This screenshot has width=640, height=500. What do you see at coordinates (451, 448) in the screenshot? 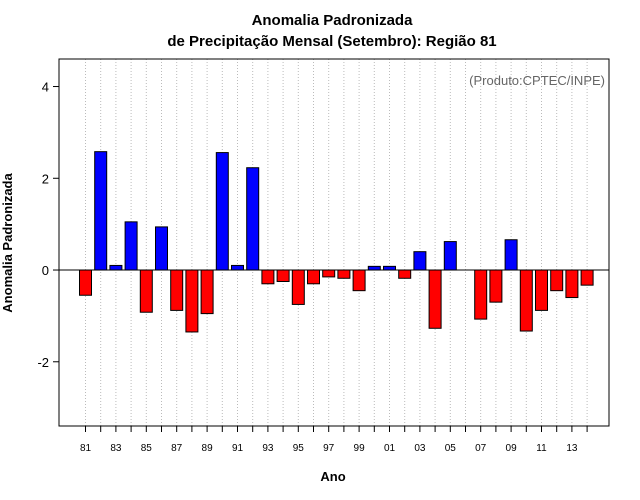
I see `x-tick-label: 05` at bounding box center [451, 448].